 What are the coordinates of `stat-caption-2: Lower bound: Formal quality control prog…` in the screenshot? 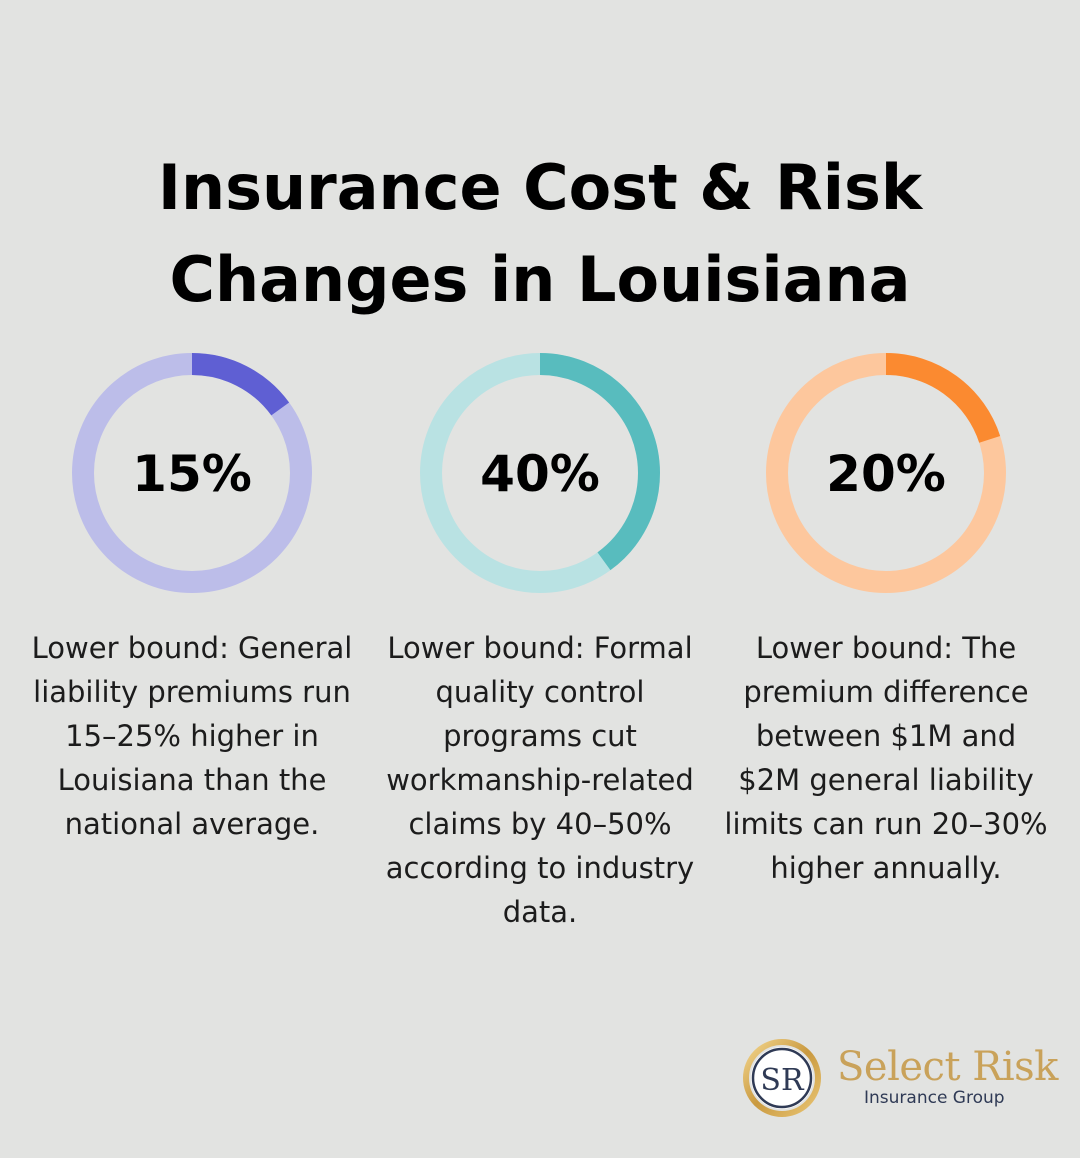 It's located at (540, 780).